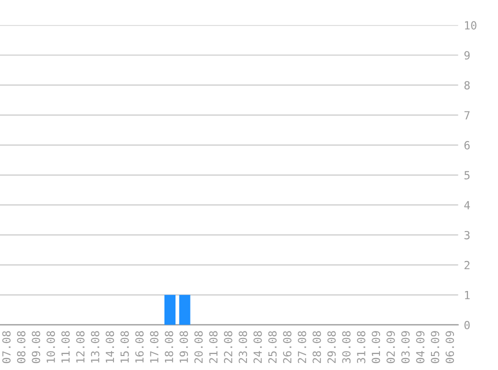 Image resolution: width=498 pixels, height=370 pixels. I want to click on y-tick-label: 3, so click(467, 235).